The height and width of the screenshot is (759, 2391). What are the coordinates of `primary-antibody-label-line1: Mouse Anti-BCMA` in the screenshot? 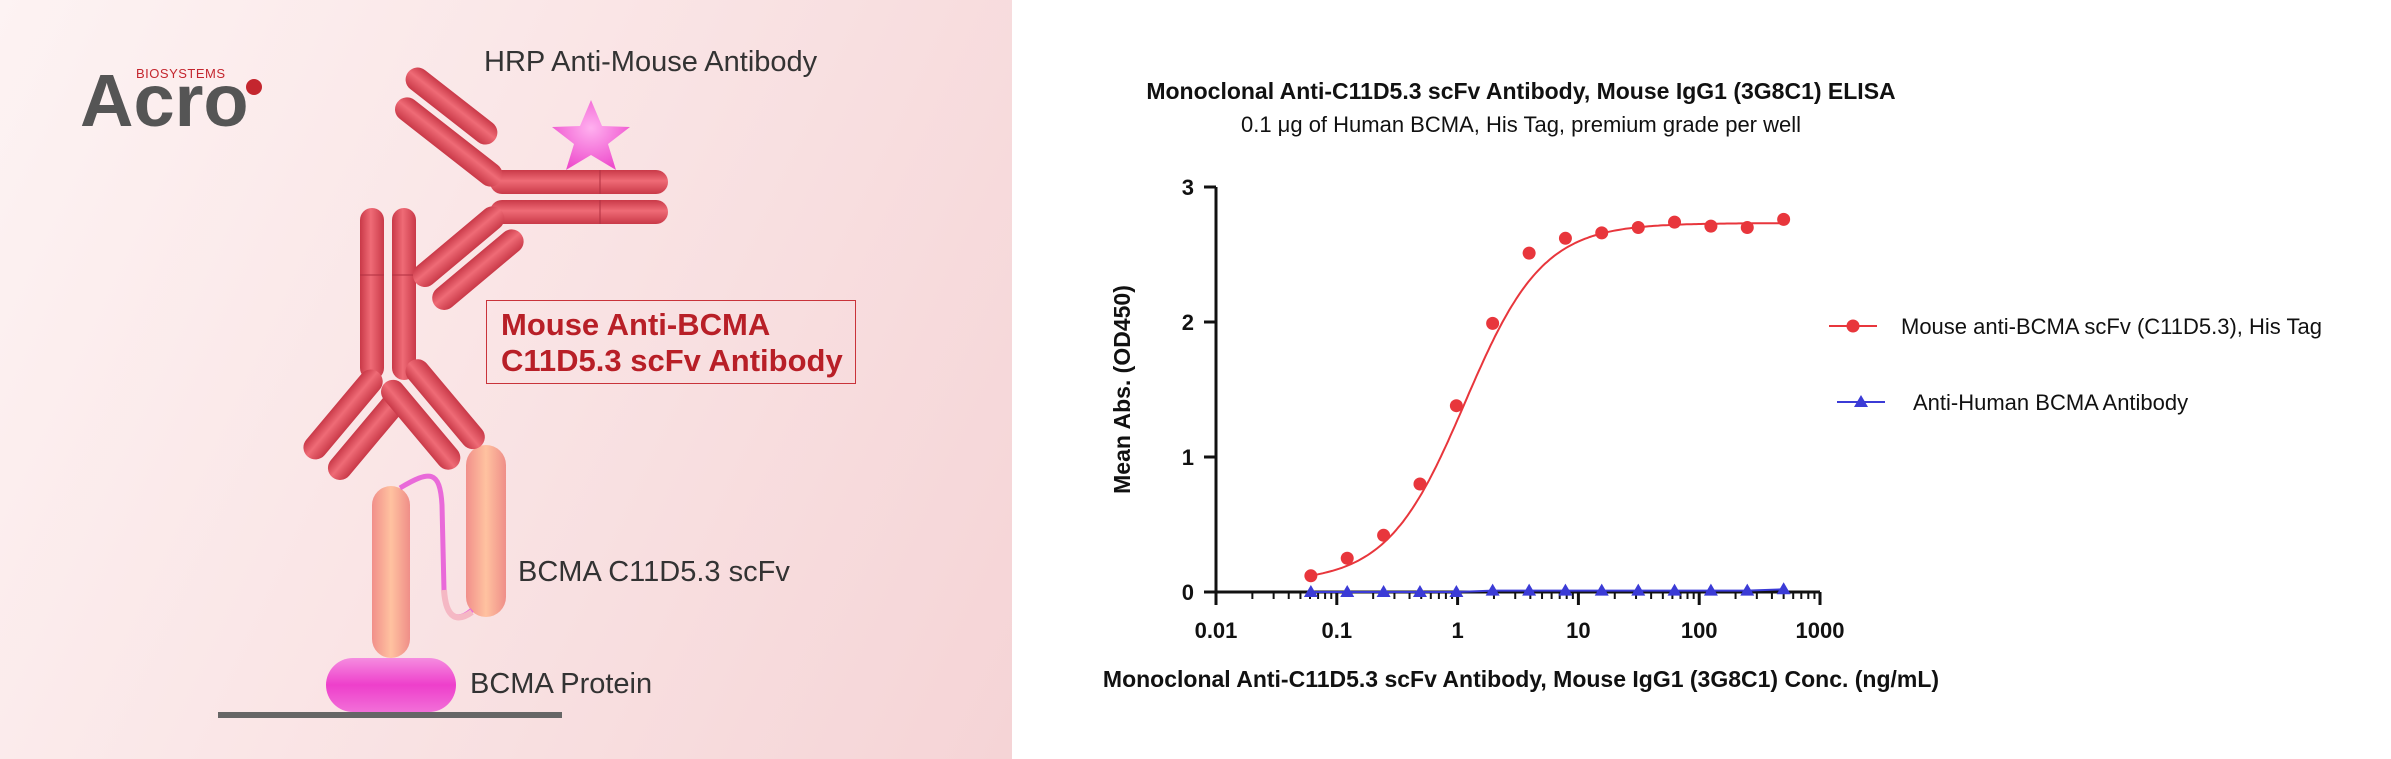 It's located at (636, 324).